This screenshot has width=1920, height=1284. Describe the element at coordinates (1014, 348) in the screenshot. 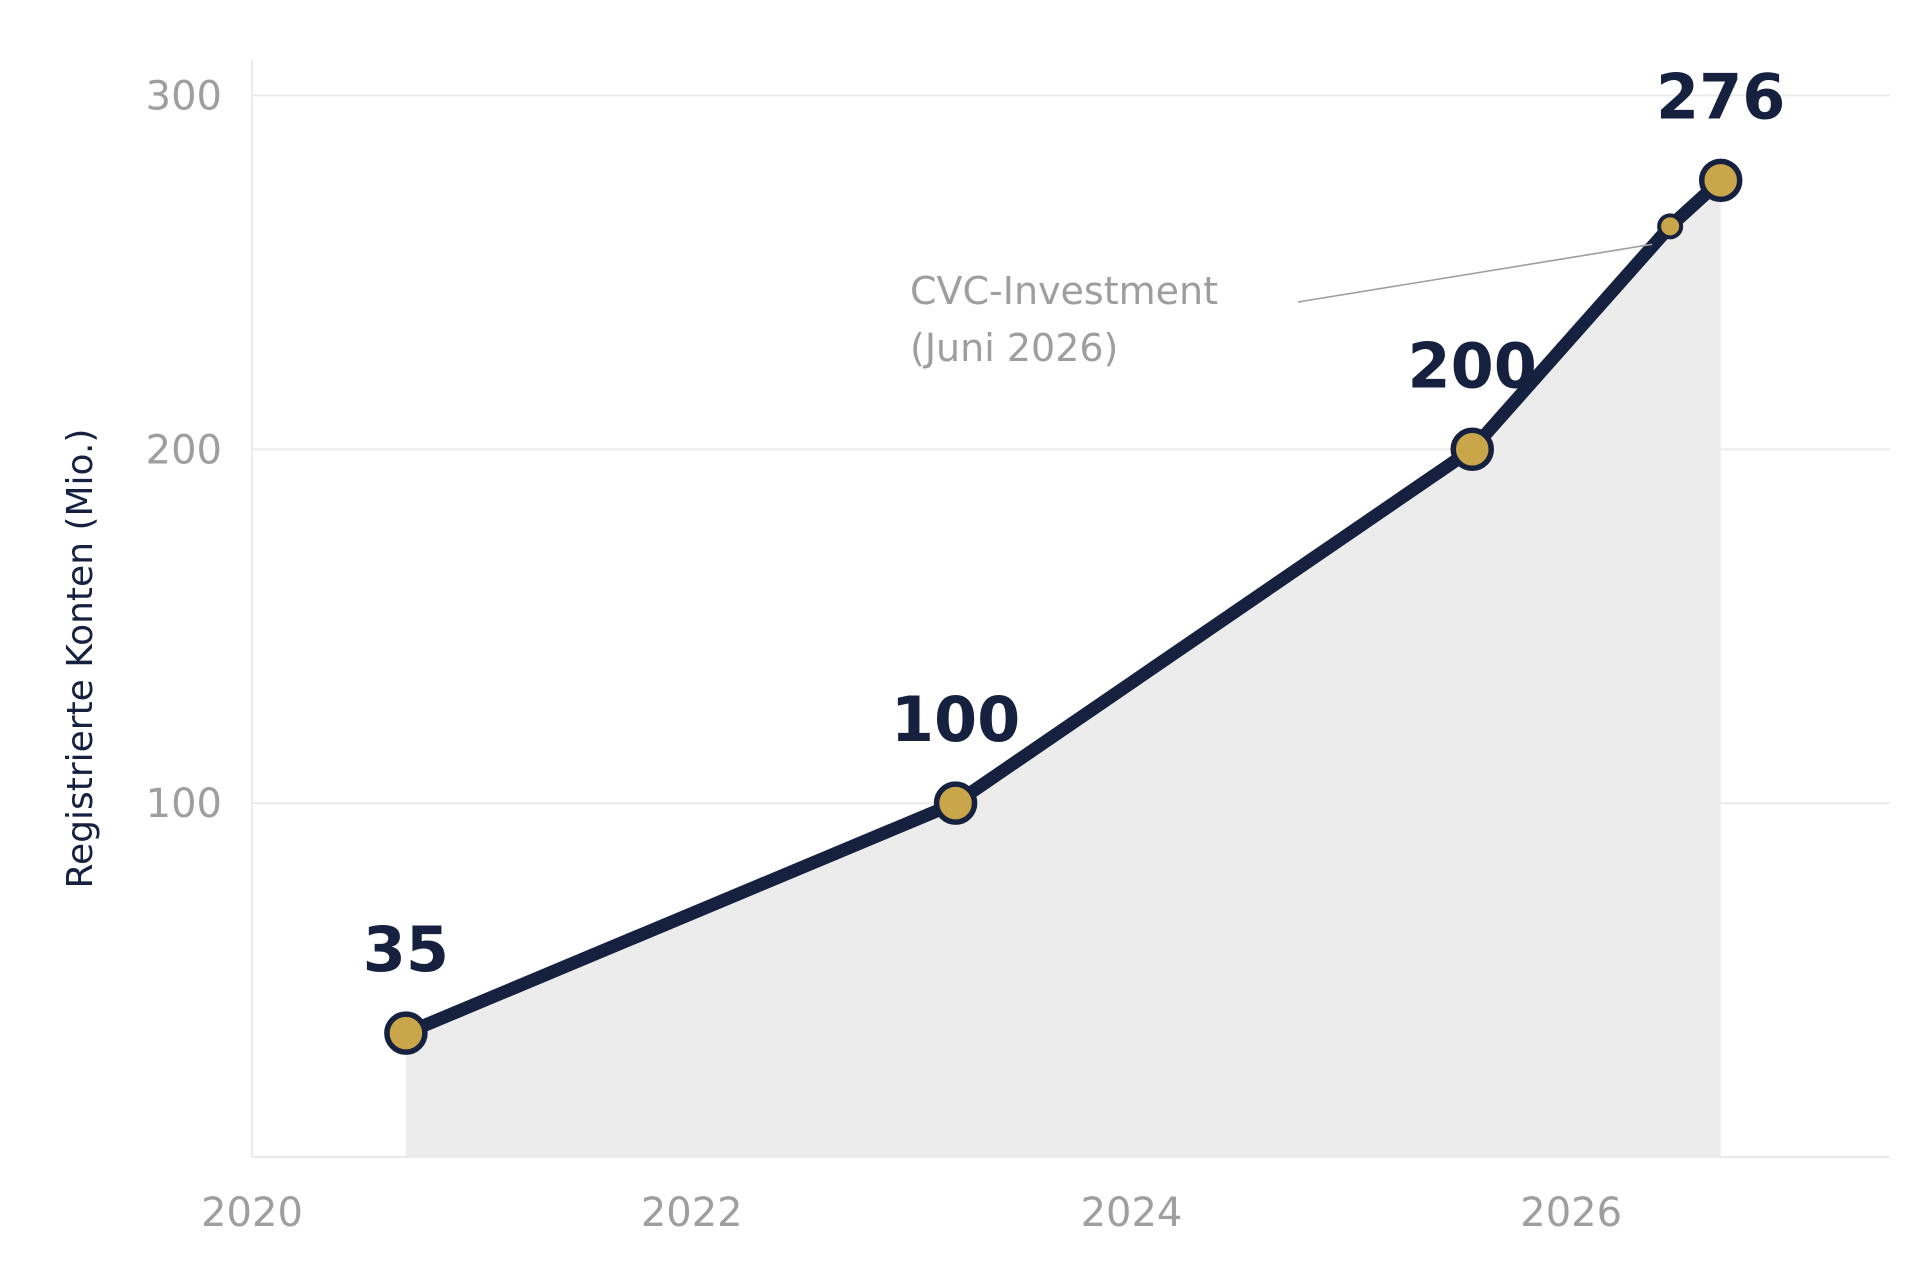

I see `annotation-text-line: (Juni 2026)` at that location.